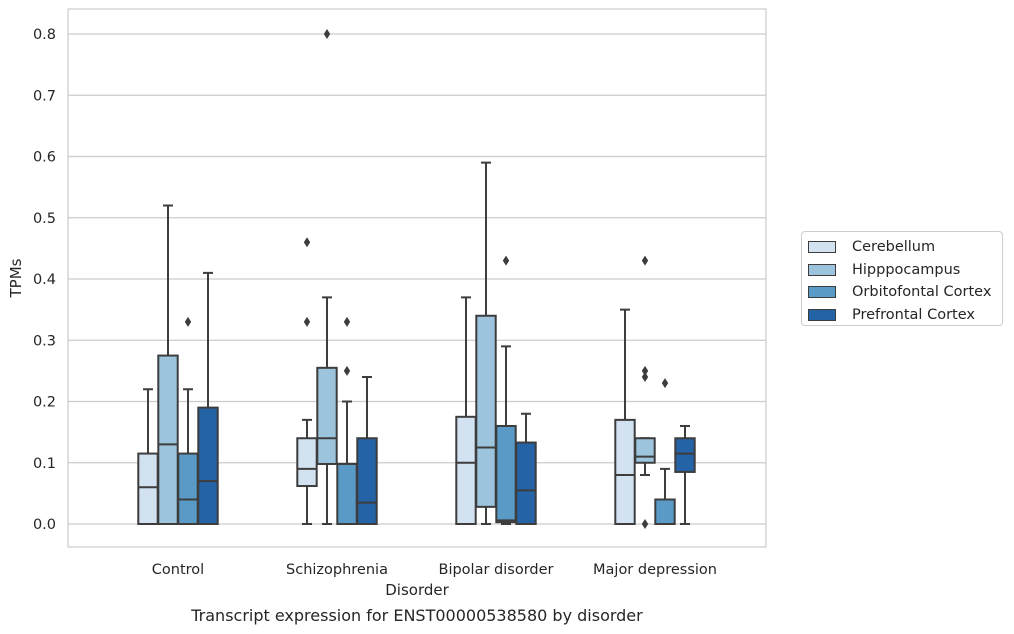  What do you see at coordinates (655, 570) in the screenshot?
I see `x-tick-label: Major depression` at bounding box center [655, 570].